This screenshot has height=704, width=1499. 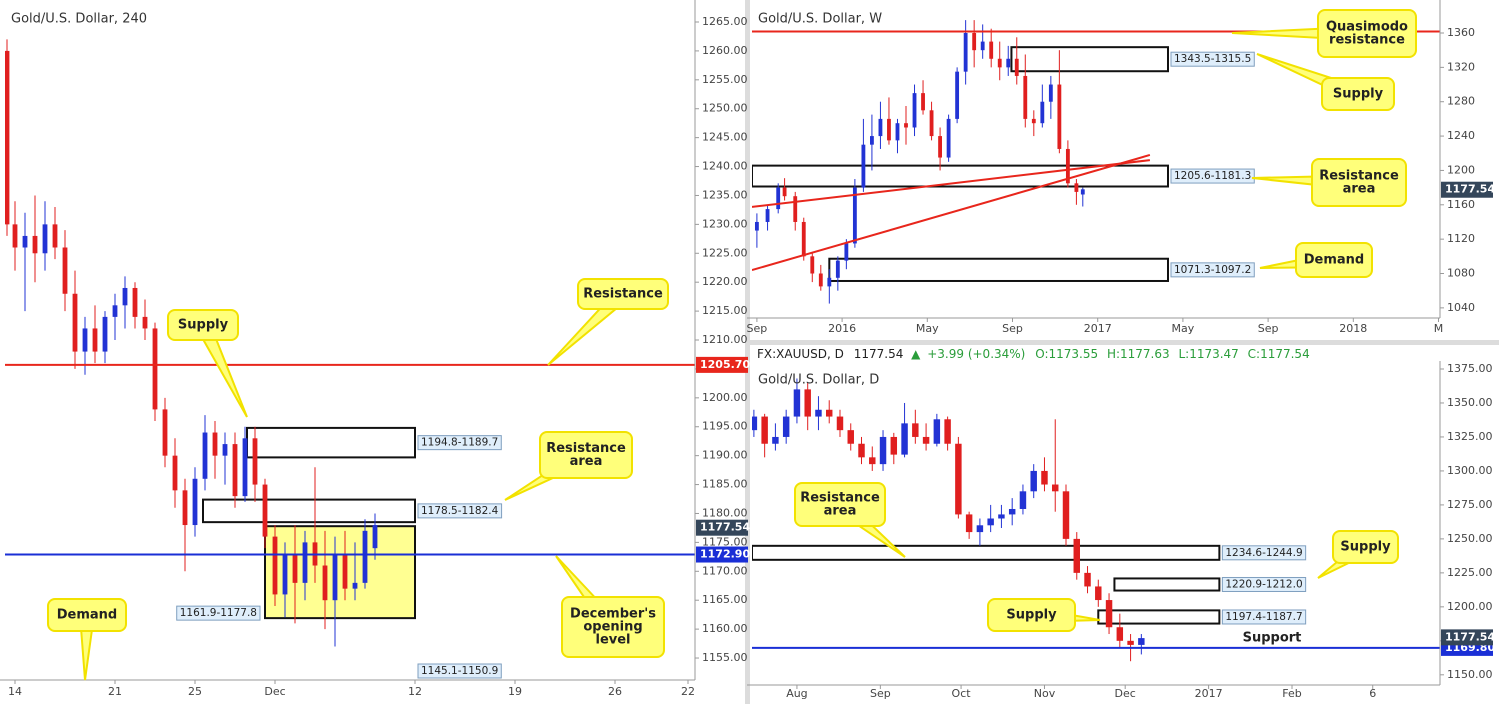 What do you see at coordinates (725, 554) in the screenshot?
I see `price-tag-label: 1172.90` at bounding box center [725, 554].